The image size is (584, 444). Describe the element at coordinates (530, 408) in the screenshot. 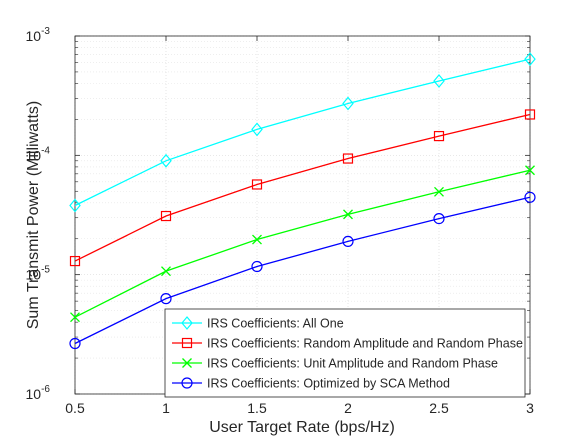

I see `x-tick-label: 3` at that location.